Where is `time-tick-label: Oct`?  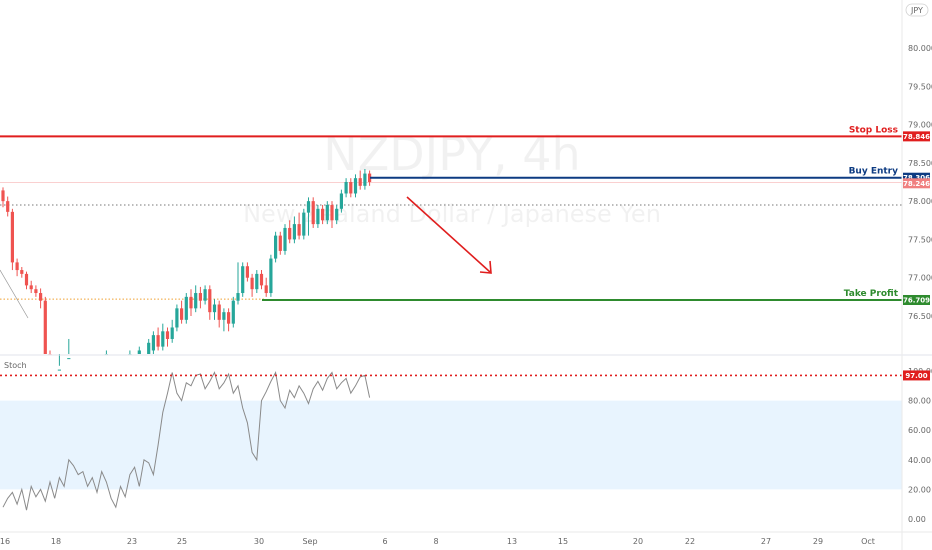
time-tick-label: Oct is located at coordinates (868, 541).